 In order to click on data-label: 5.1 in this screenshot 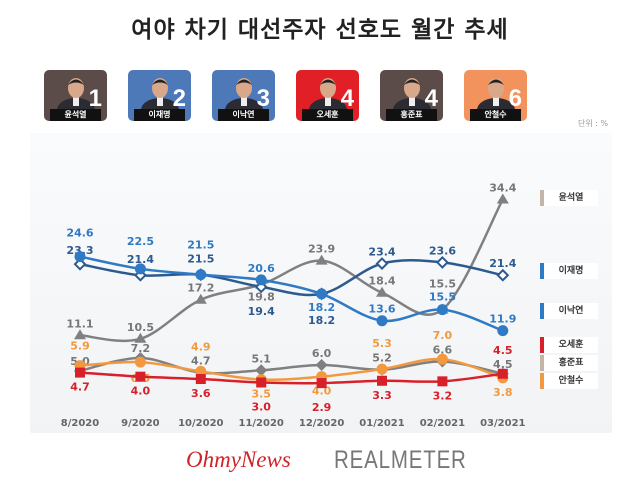, I will do `click(261, 358)`.